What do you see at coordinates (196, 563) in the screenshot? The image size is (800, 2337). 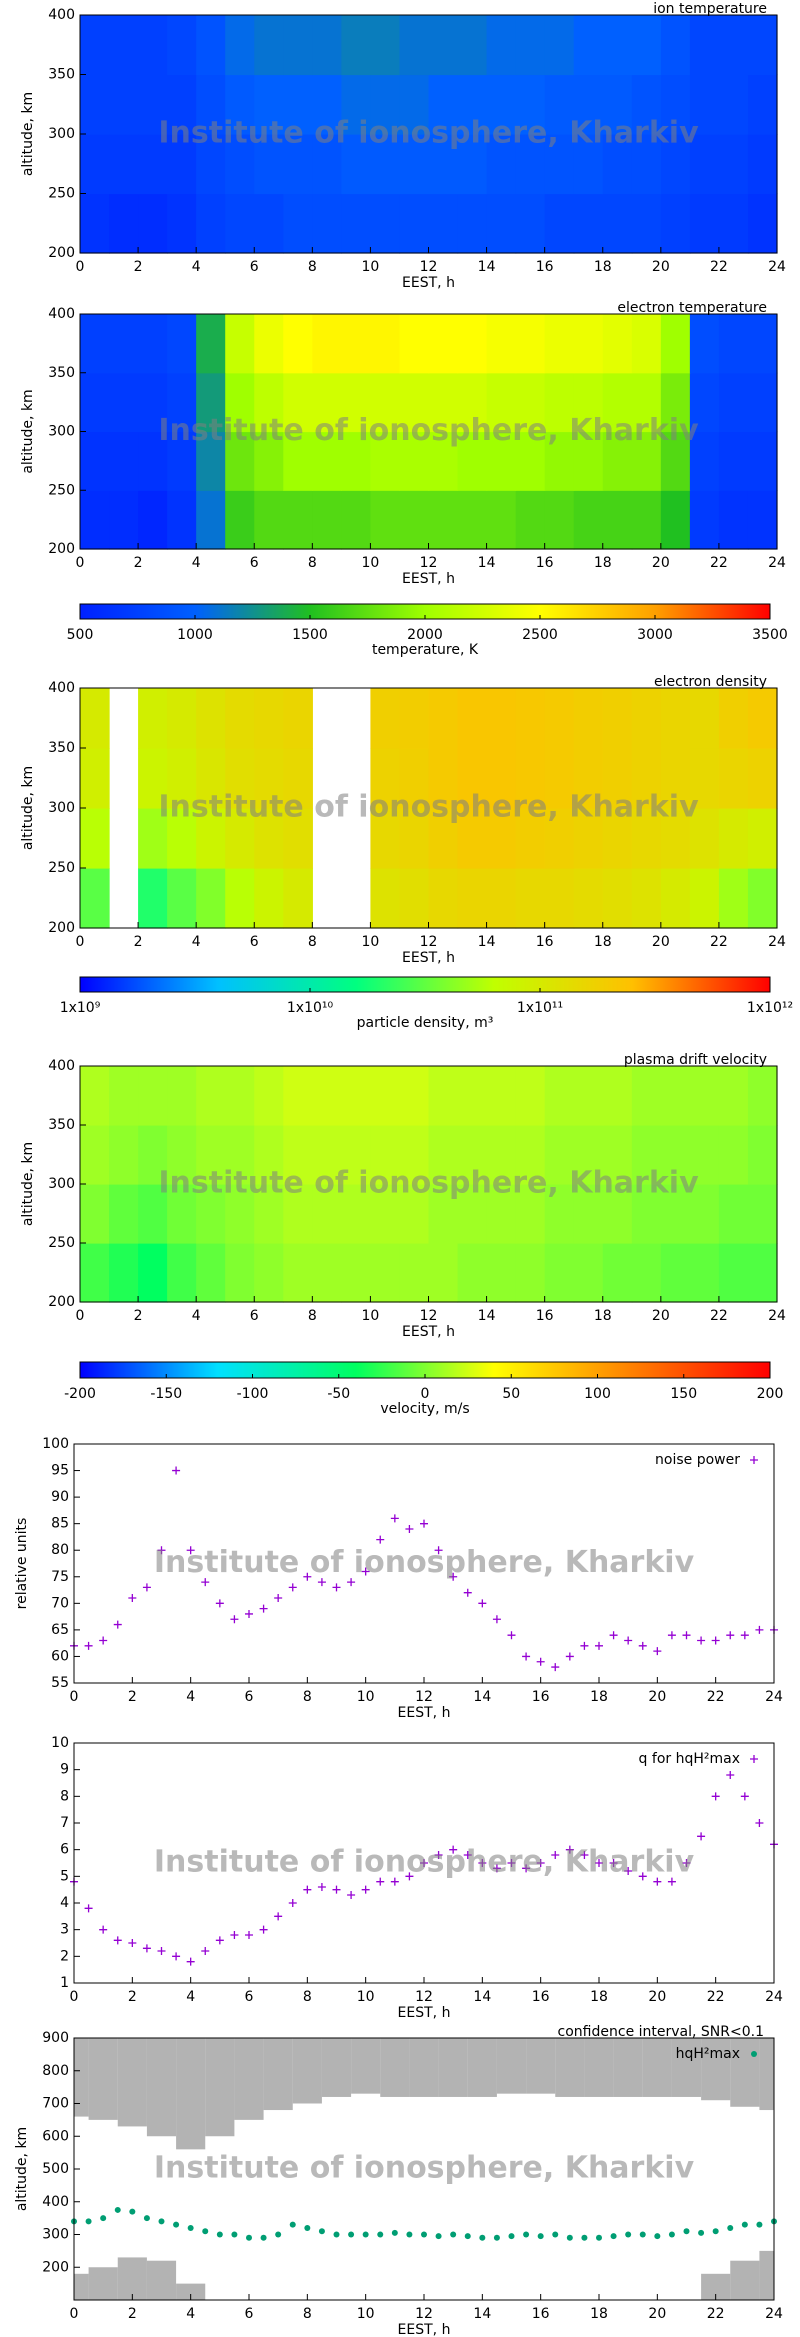 I see `x-tick-label: 4` at bounding box center [196, 563].